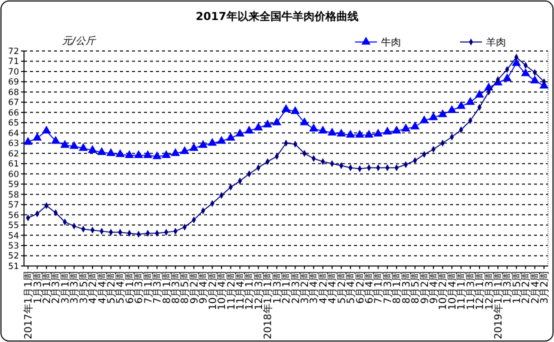  What do you see at coordinates (13, 72) in the screenshot?
I see `y-tick-label: 70` at bounding box center [13, 72].